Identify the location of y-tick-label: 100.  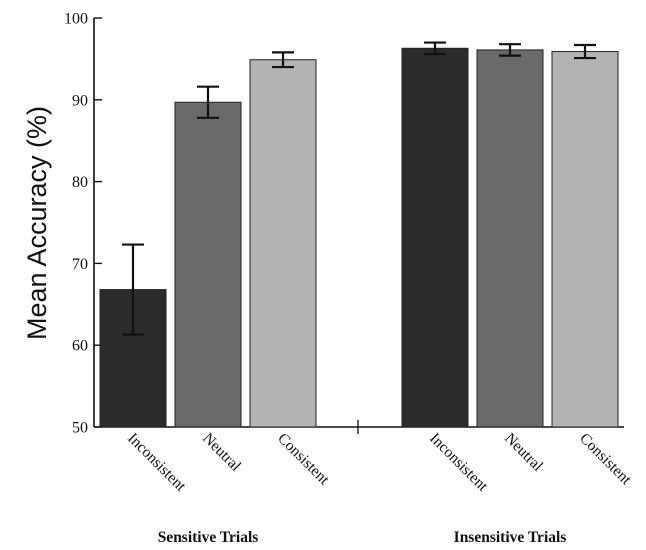
(76, 19).